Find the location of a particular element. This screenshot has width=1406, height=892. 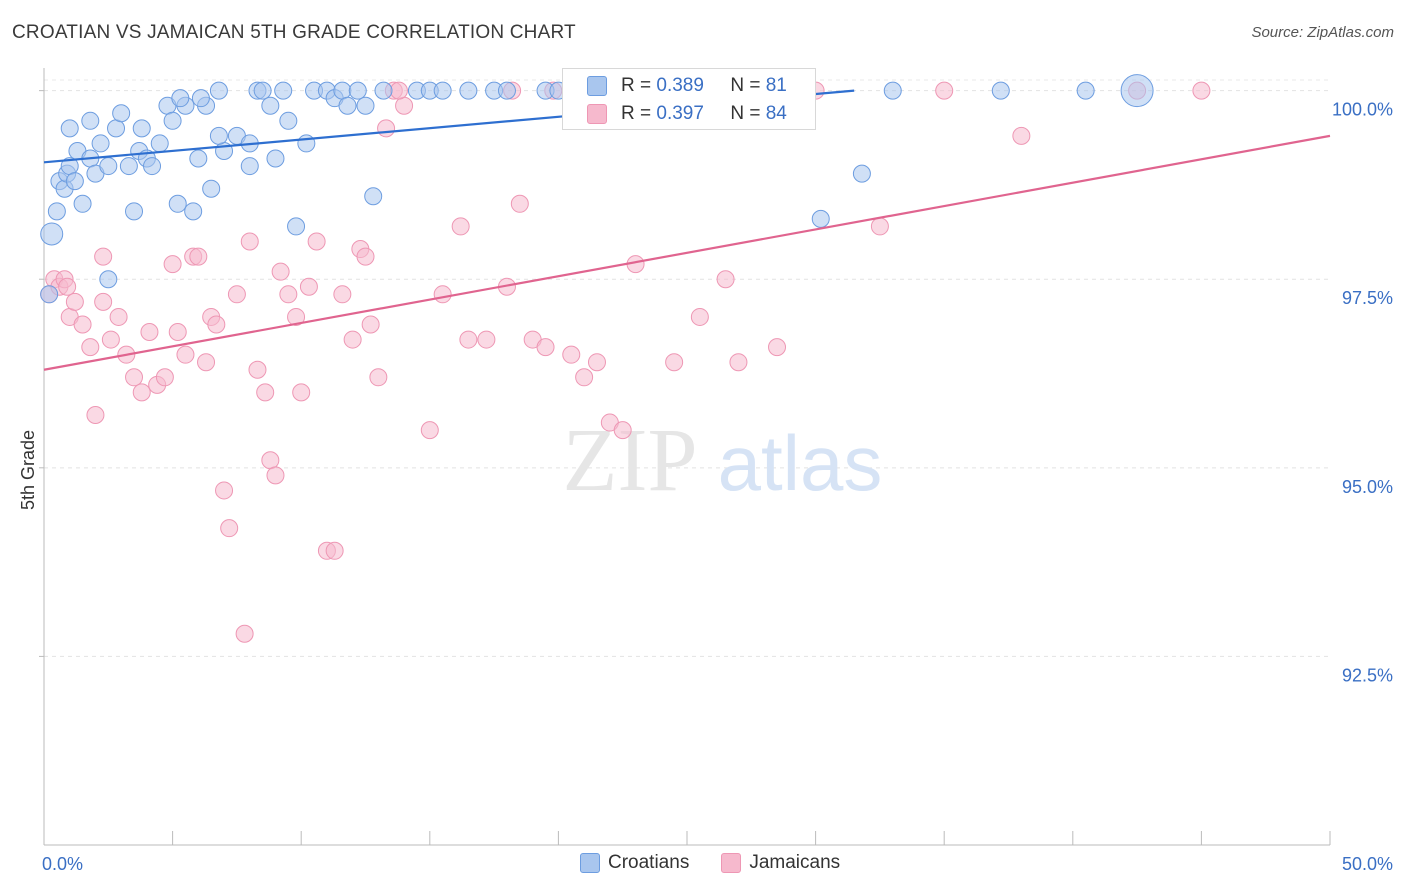

y-tick-label-2: 95.0% is located at coordinates (1367, 487).